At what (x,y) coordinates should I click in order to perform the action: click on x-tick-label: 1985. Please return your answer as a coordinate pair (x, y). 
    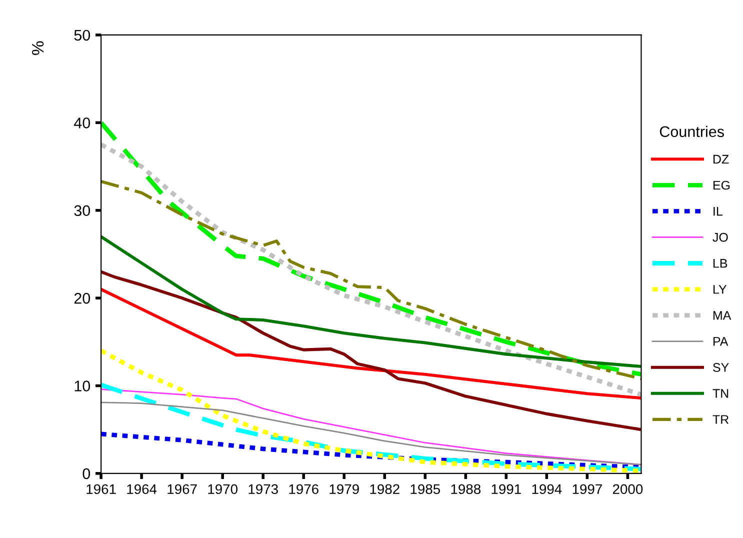
    Looking at the image, I should click on (425, 489).